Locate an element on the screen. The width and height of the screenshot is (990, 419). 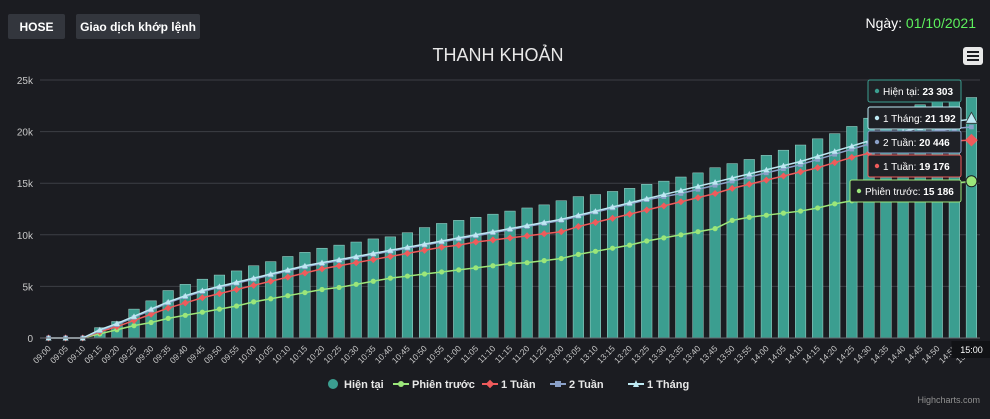
x-tick-label: 10:25 is located at coordinates (332, 354).